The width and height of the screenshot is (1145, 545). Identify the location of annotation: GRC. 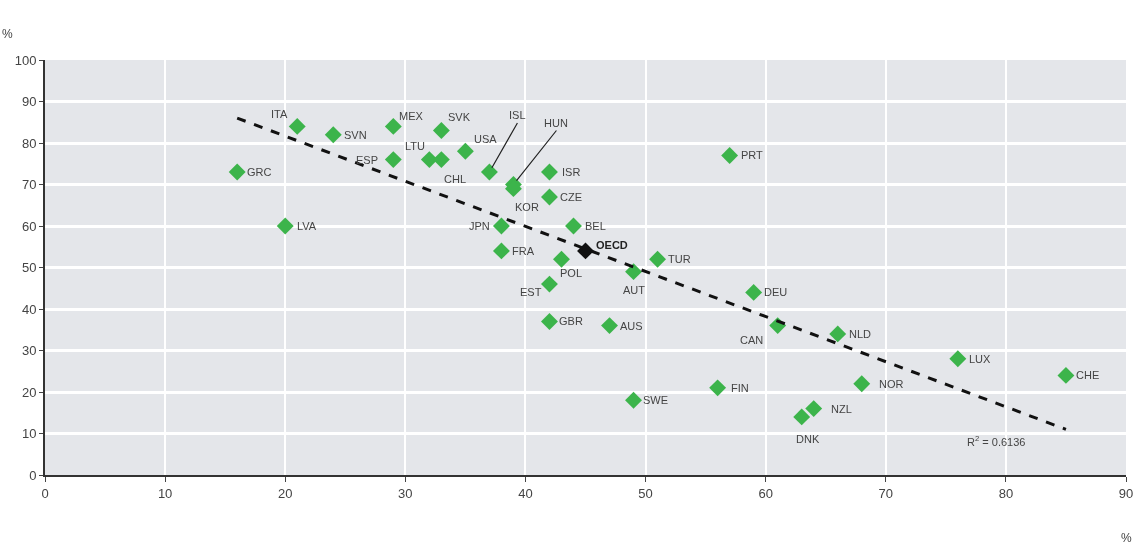
(259, 172).